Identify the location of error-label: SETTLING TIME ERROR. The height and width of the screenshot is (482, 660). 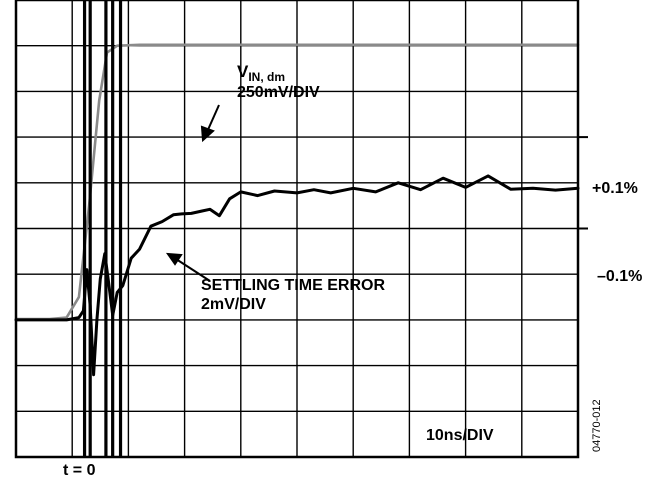
(293, 285).